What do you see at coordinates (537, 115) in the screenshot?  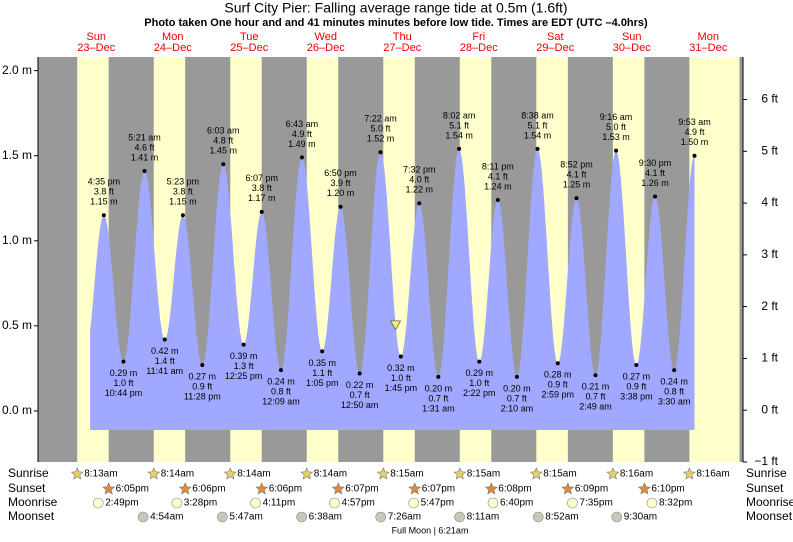 I see `tide-label: 8:38 am` at bounding box center [537, 115].